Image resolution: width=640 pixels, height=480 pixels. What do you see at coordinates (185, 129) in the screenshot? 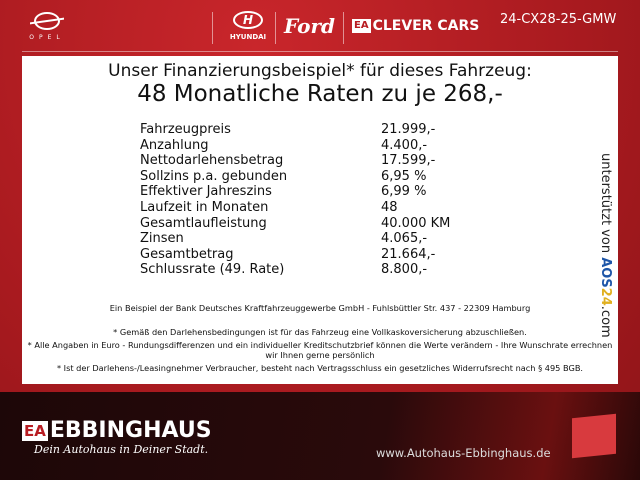
I see `row-label: Fahrzeugpreis` at bounding box center [185, 129].